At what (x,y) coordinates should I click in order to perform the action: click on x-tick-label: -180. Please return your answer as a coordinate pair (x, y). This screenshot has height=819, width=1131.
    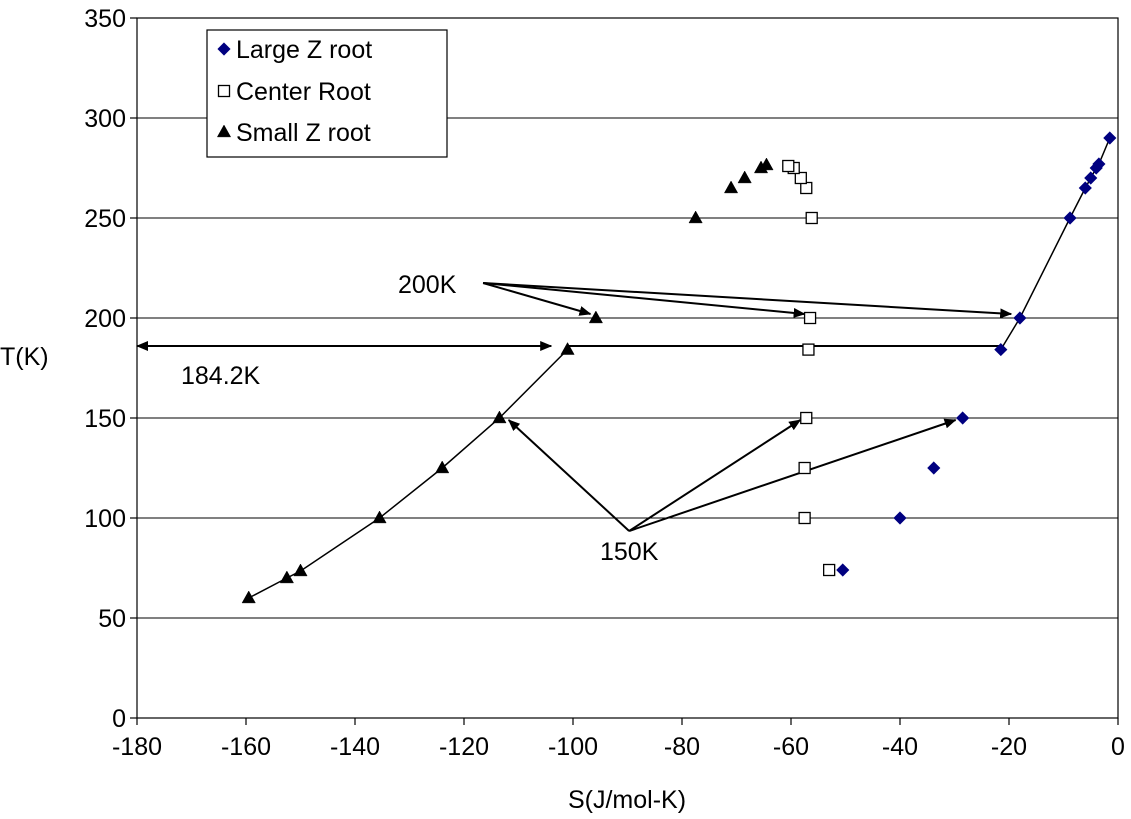
    Looking at the image, I should click on (137, 747).